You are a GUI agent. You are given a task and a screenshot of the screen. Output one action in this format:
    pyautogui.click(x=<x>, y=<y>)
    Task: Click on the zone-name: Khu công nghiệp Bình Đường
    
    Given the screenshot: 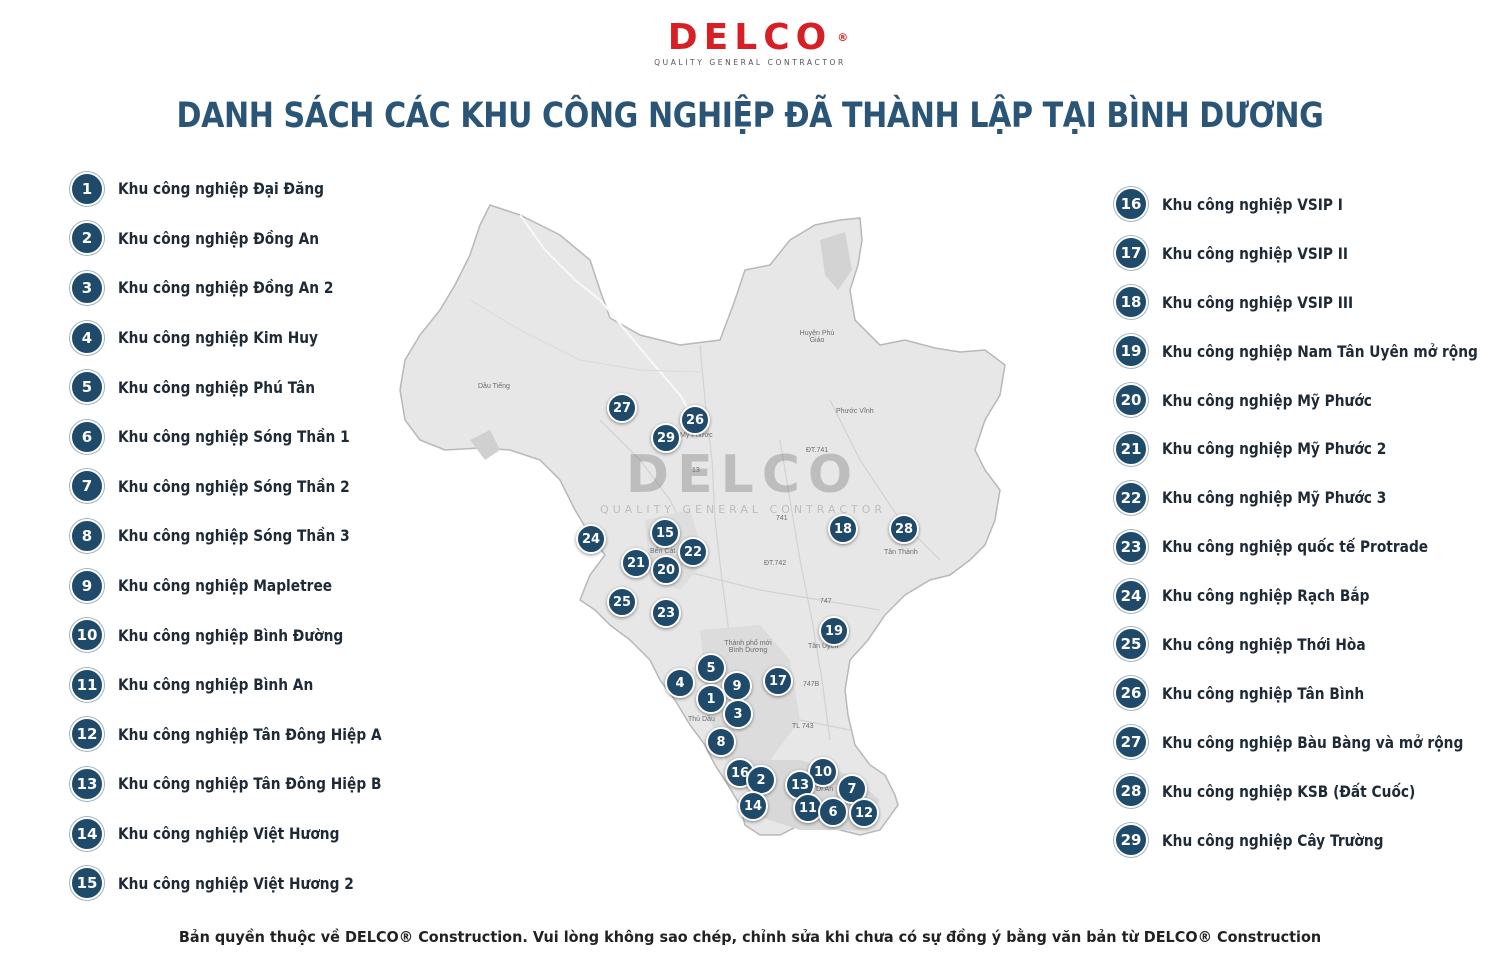 What is the action you would take?
    pyautogui.click(x=231, y=635)
    